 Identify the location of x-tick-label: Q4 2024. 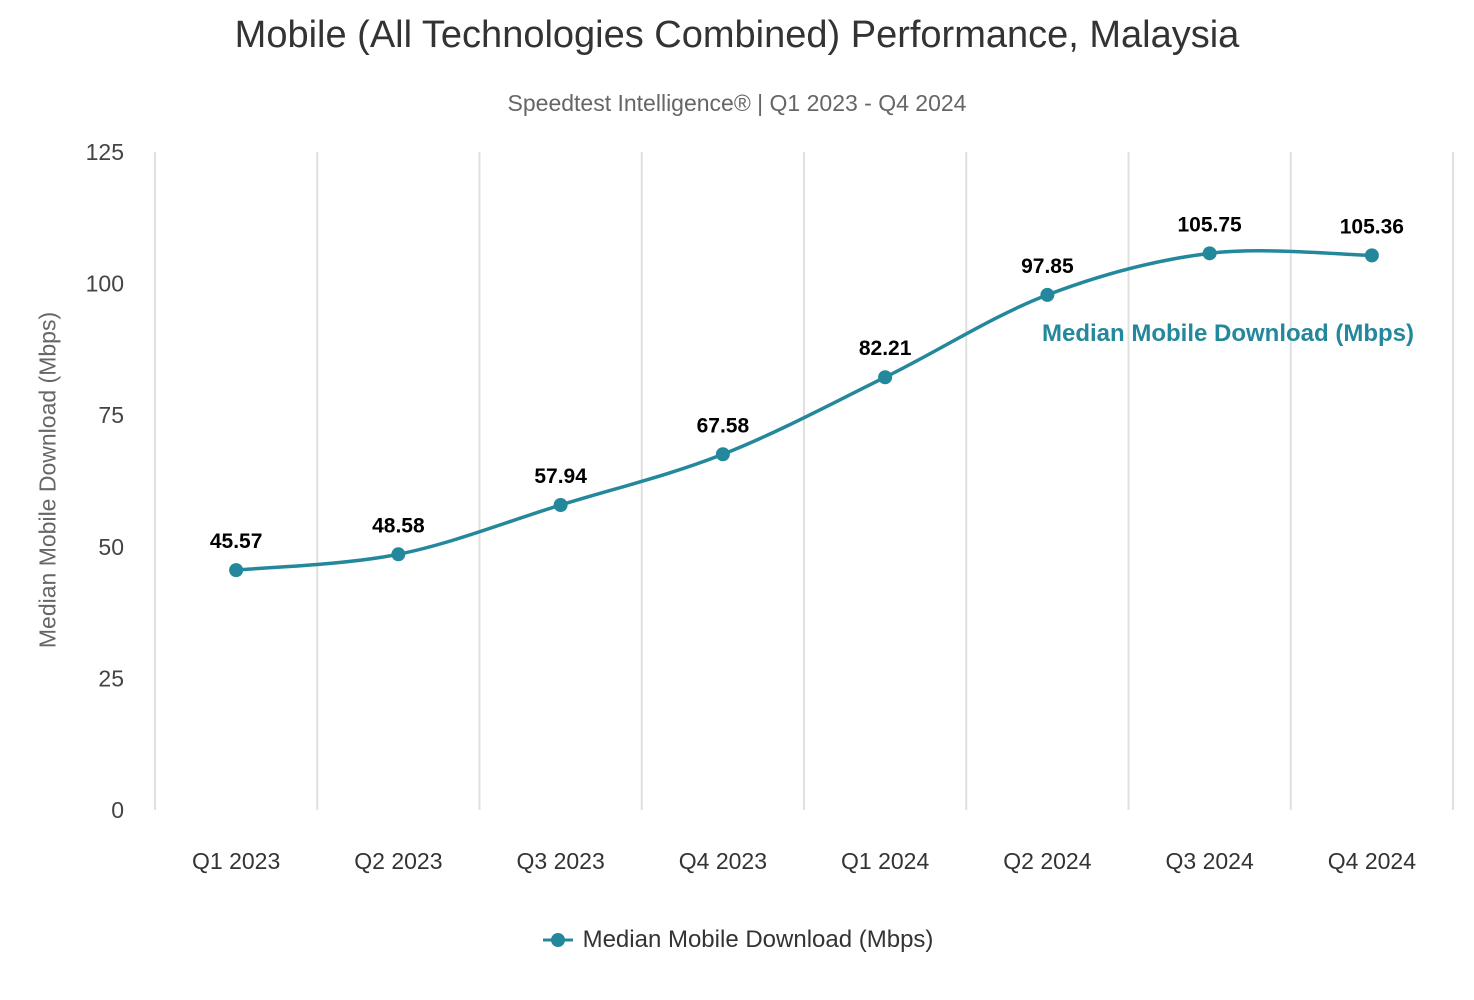
(1372, 861).